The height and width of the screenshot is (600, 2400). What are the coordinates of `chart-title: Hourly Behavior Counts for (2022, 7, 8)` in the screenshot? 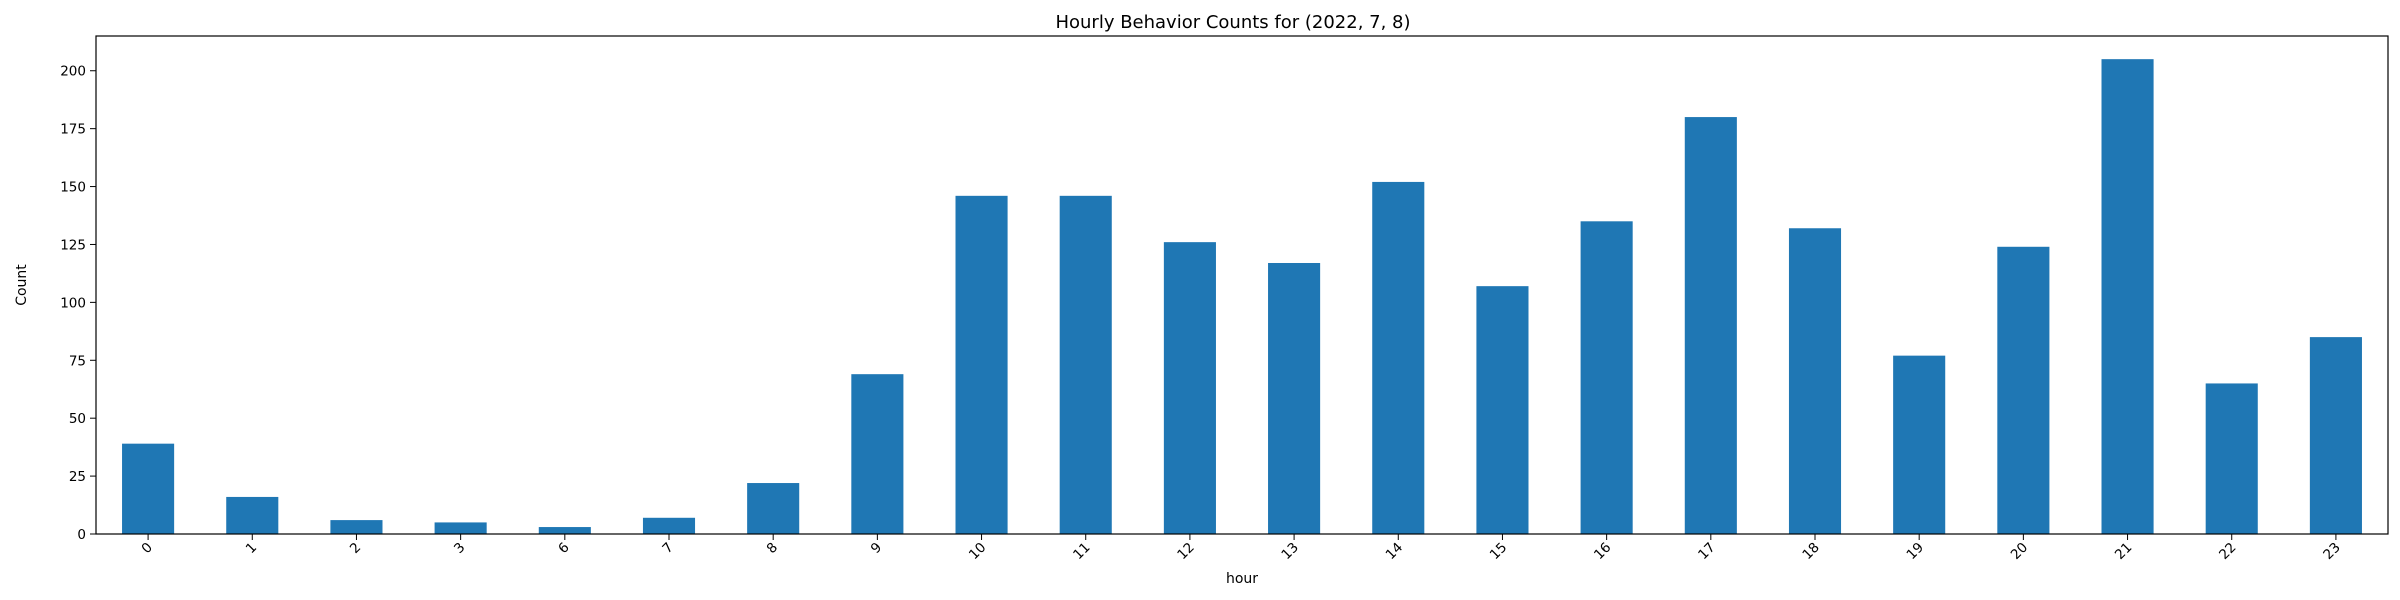 It's located at (1232, 22).